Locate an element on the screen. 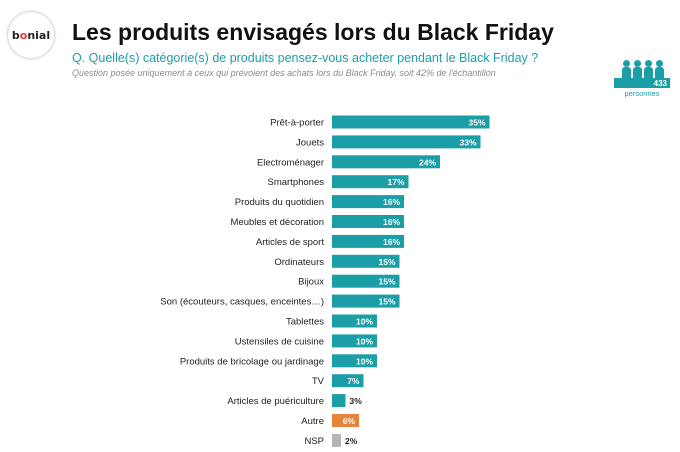 The height and width of the screenshot is (452, 680). category-label: TV is located at coordinates (318, 381).